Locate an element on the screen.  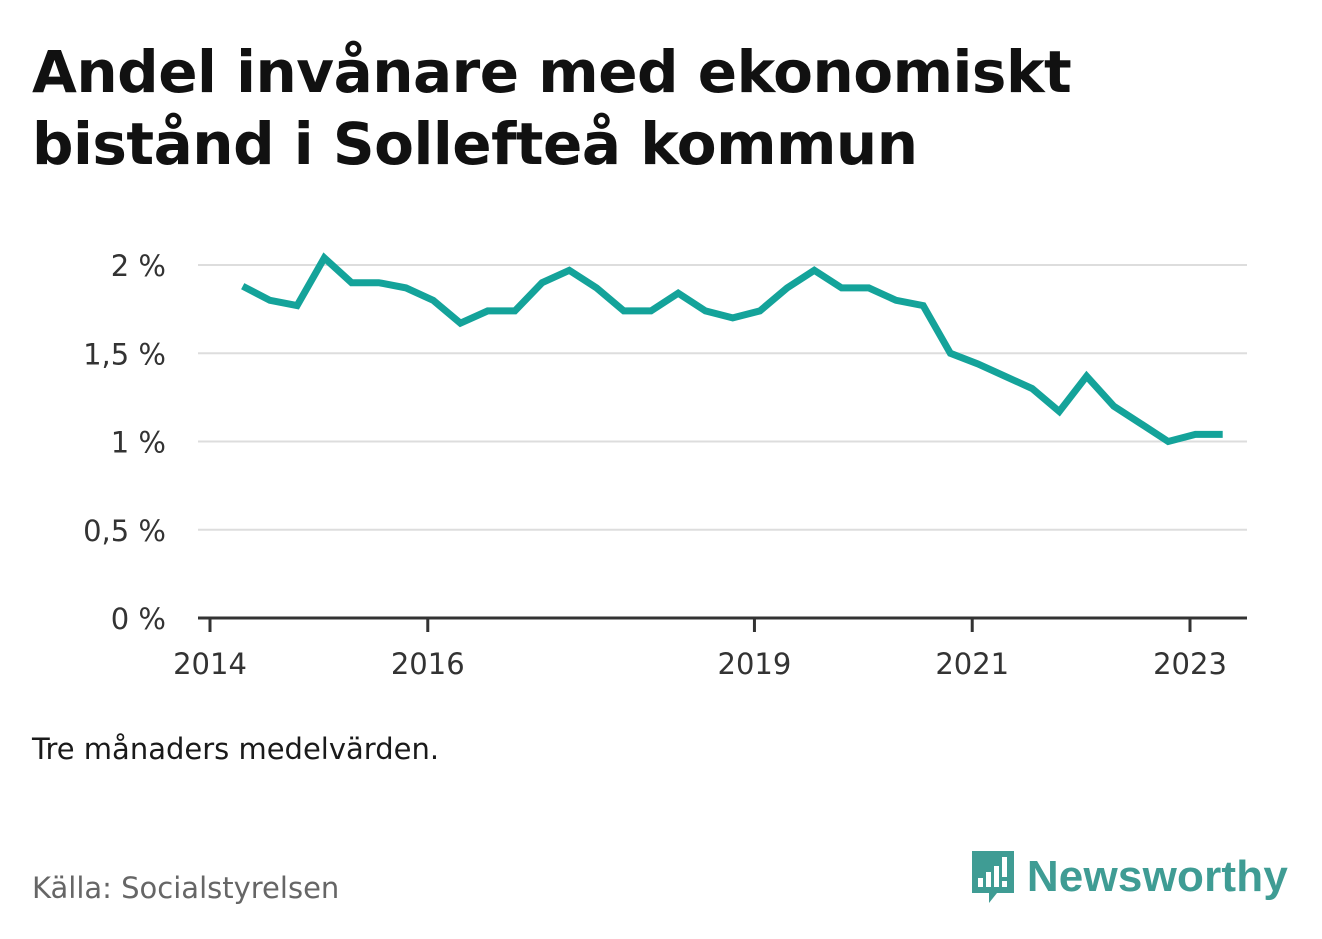
chart-note: Tre månaders medelvärden. is located at coordinates (236, 749).